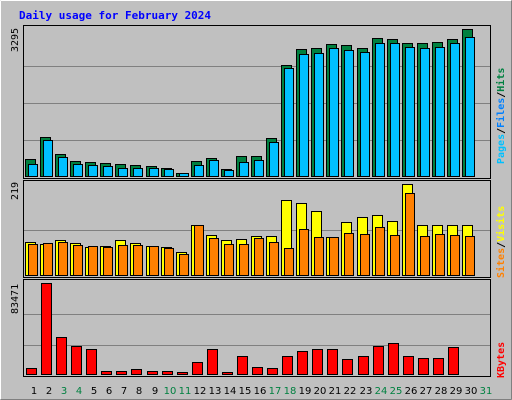  Describe the element at coordinates (290, 391) in the screenshot. I see `x-tick-label: 18` at that location.